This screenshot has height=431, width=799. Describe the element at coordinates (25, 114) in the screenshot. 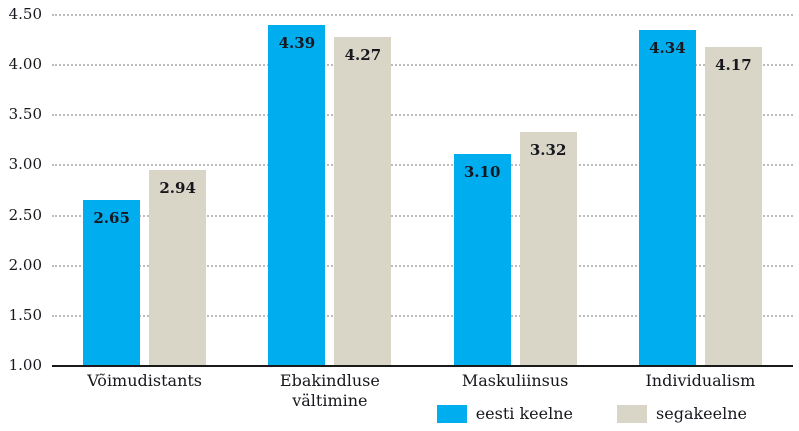

I see `y-tick-label: 3.50` at that location.